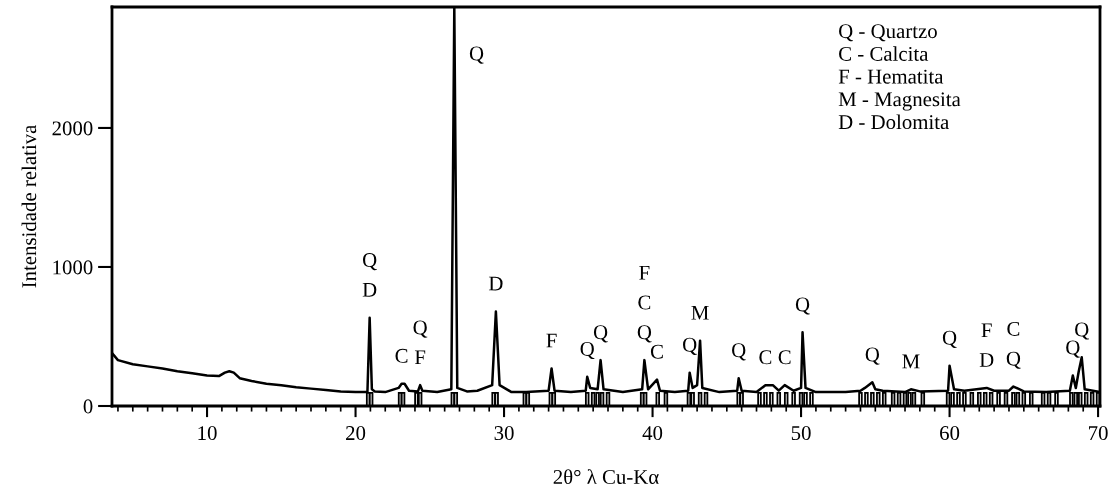 The width and height of the screenshot is (1114, 501). I want to click on x-tick-label: 20, so click(356, 433).